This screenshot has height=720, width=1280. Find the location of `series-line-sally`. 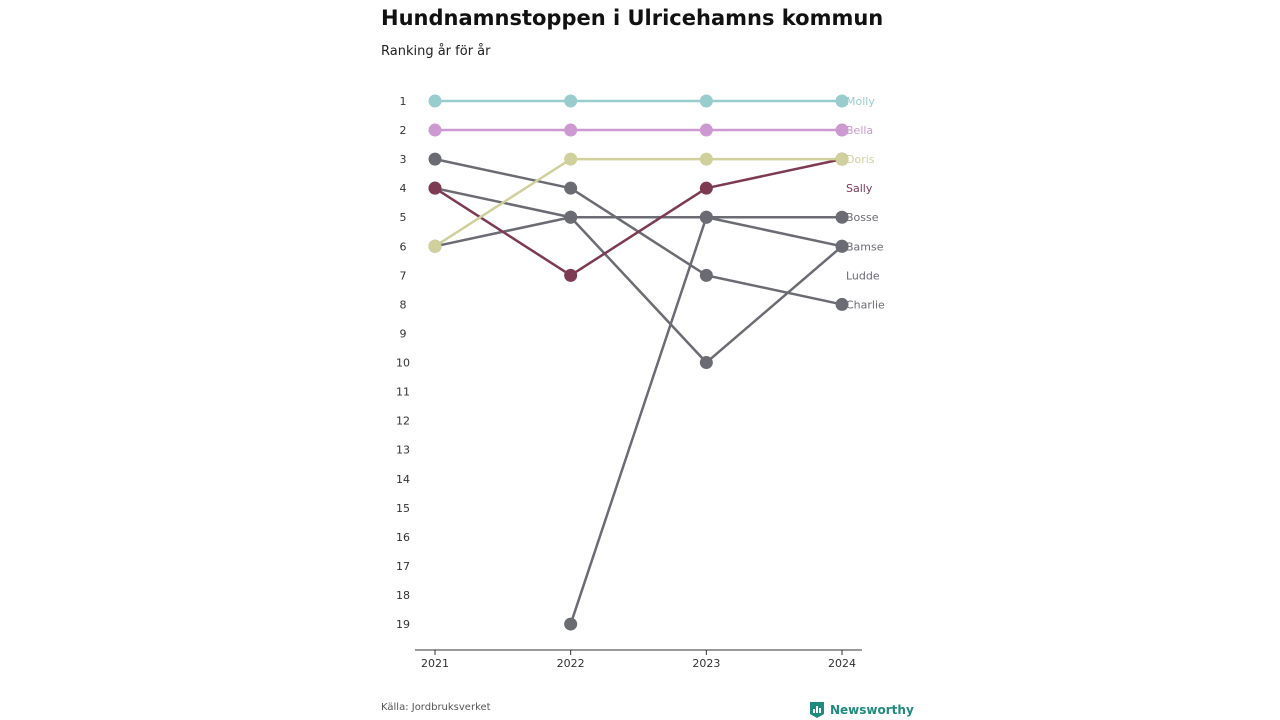

series-line-sally is located at coordinates (638, 217).